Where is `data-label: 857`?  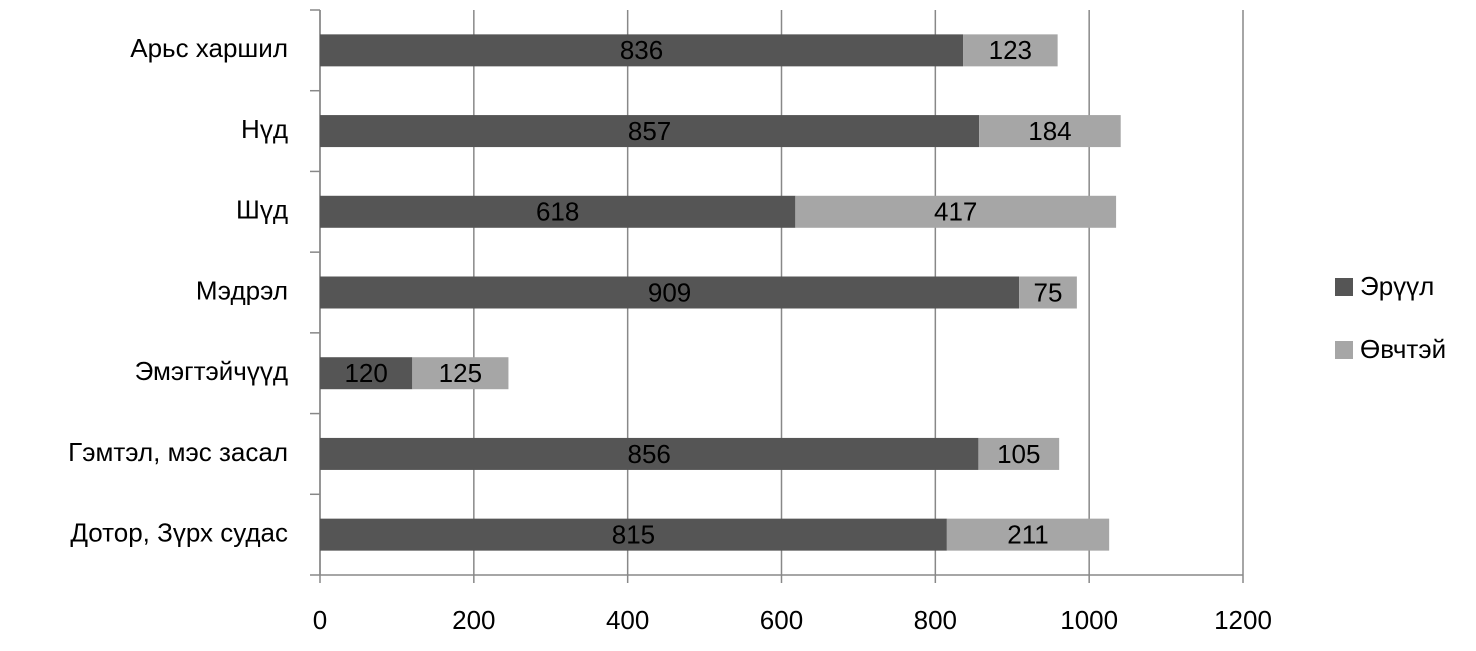
data-label: 857 is located at coordinates (649, 131).